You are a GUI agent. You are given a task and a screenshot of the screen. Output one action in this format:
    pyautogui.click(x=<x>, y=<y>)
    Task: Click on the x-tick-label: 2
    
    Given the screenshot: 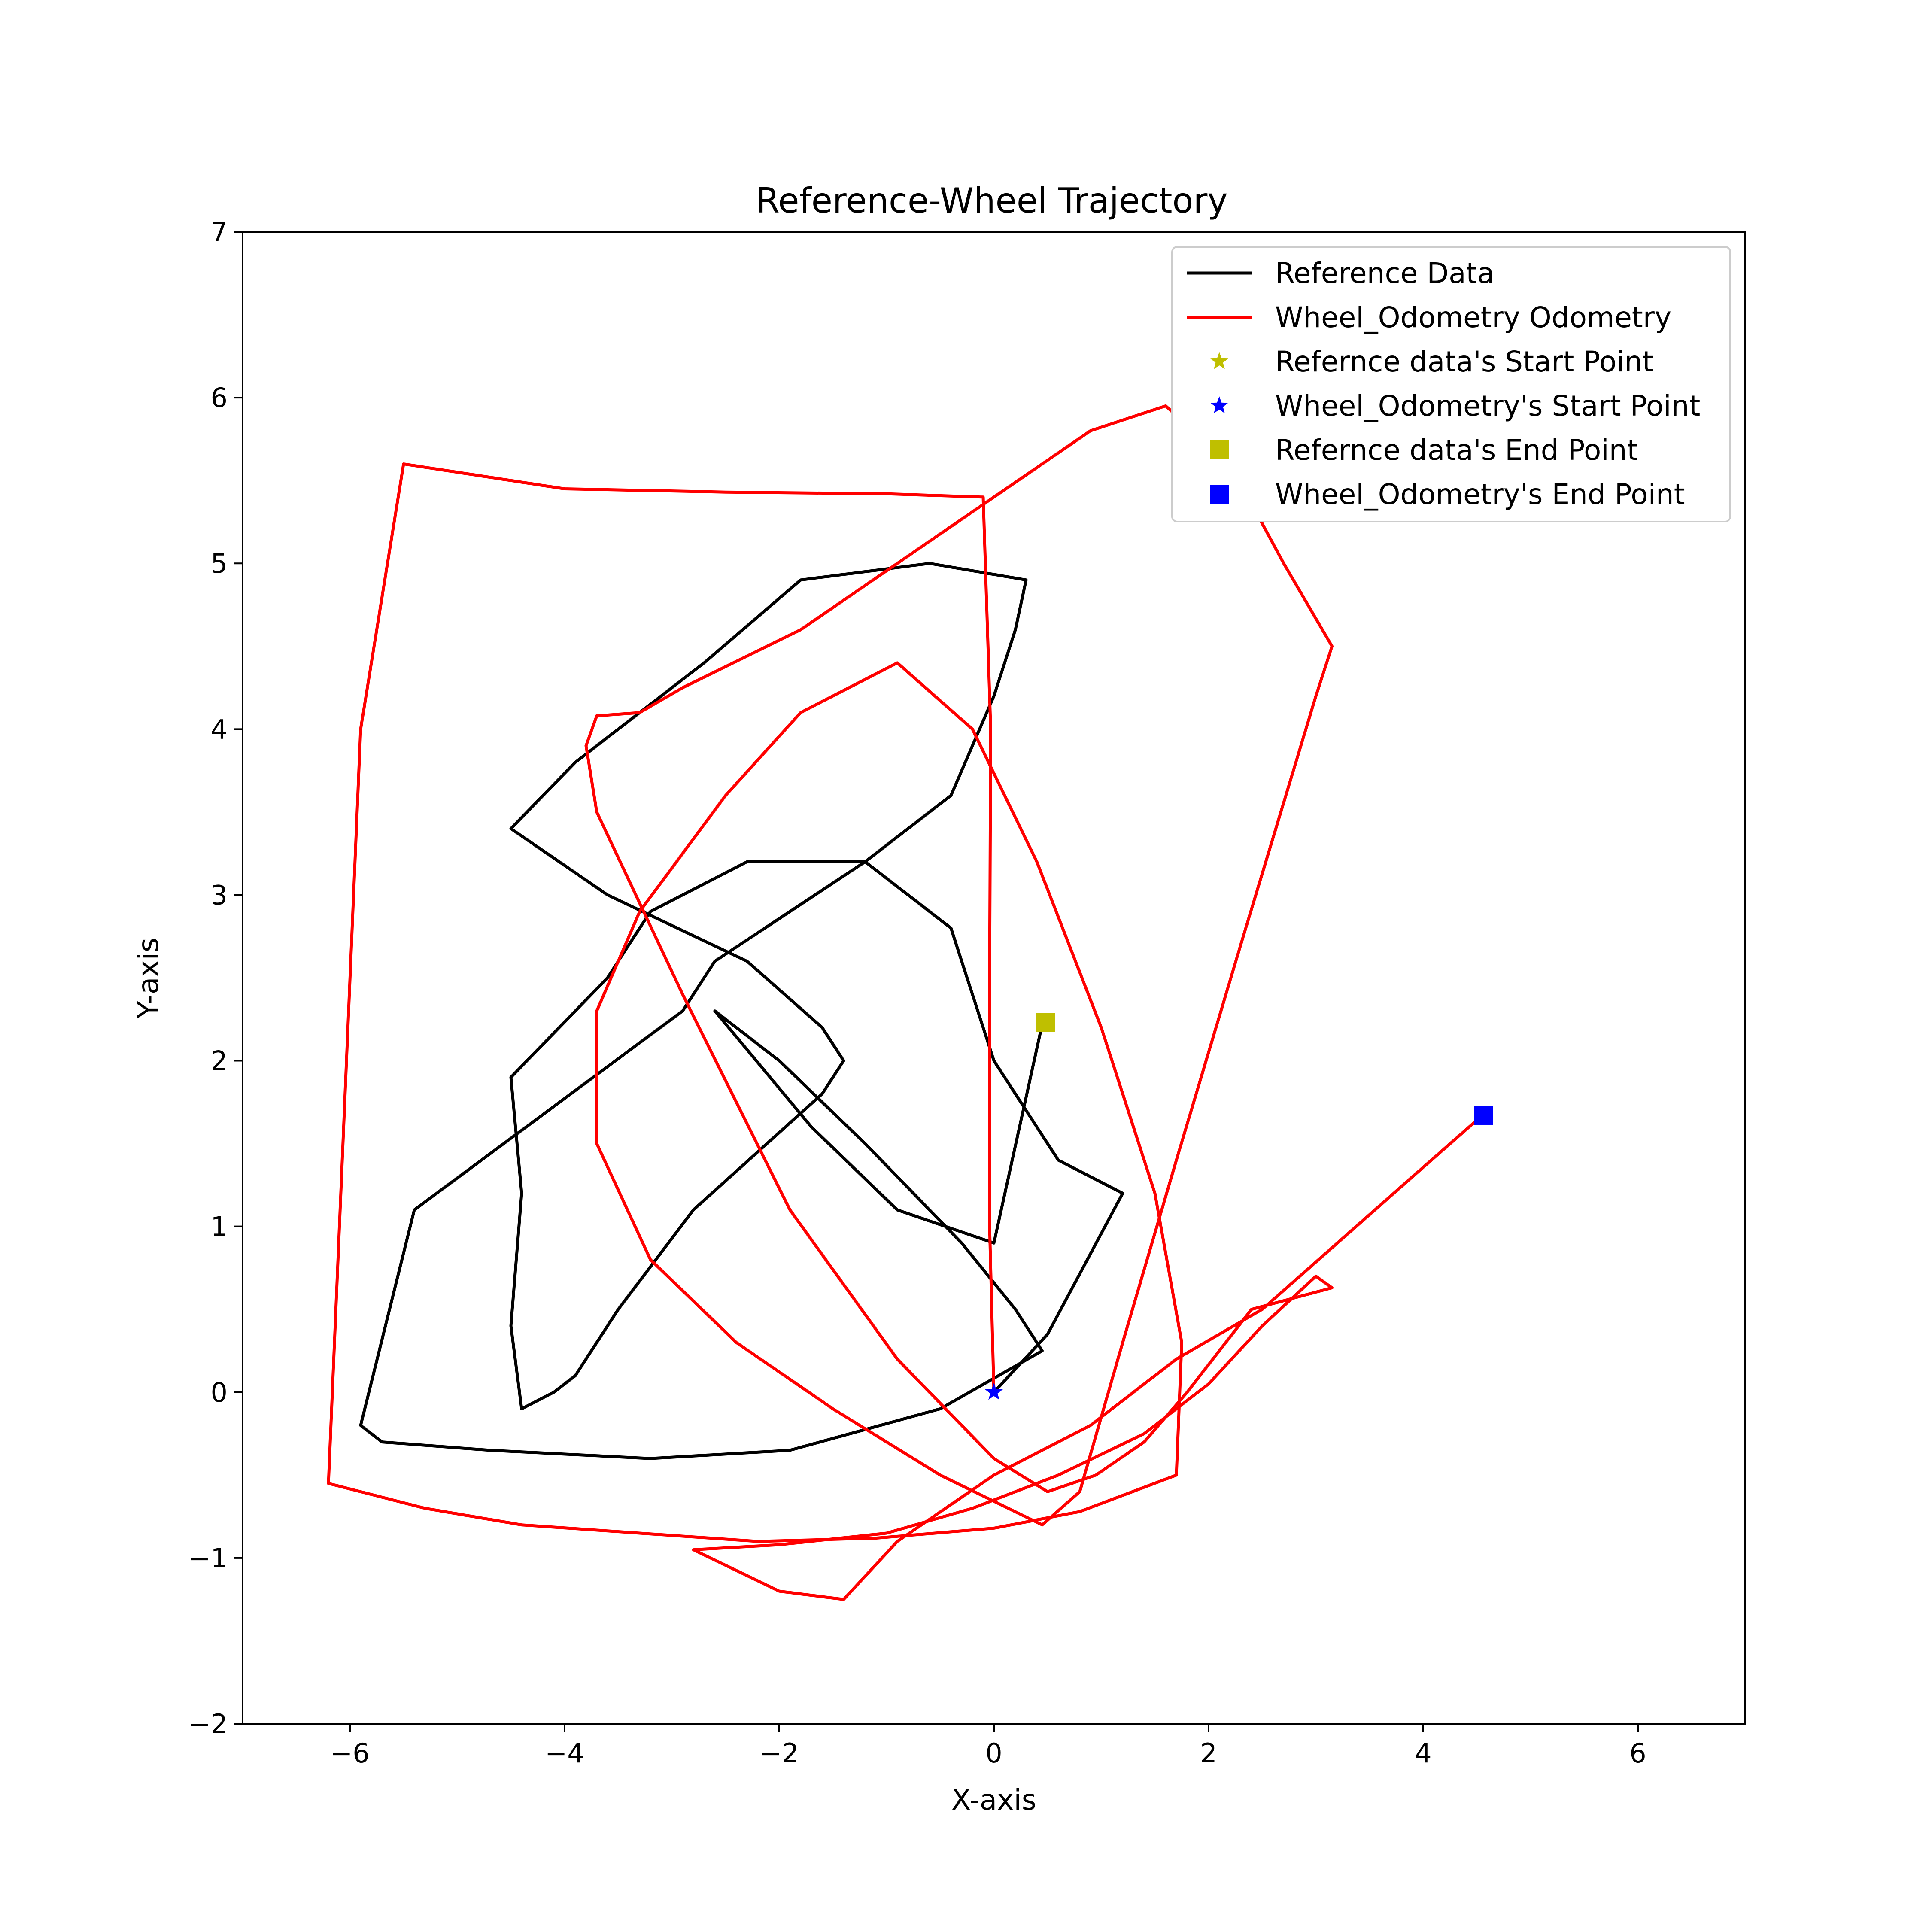 What is the action you would take?
    pyautogui.click(x=1208, y=1753)
    